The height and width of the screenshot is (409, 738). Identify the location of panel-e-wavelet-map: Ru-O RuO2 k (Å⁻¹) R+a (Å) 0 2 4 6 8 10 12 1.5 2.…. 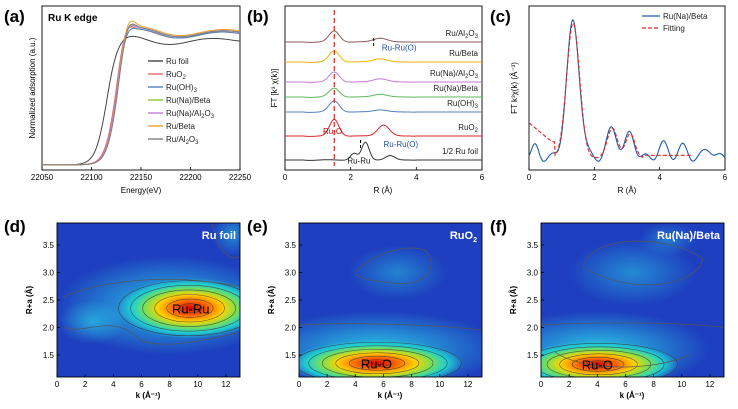
(375, 311).